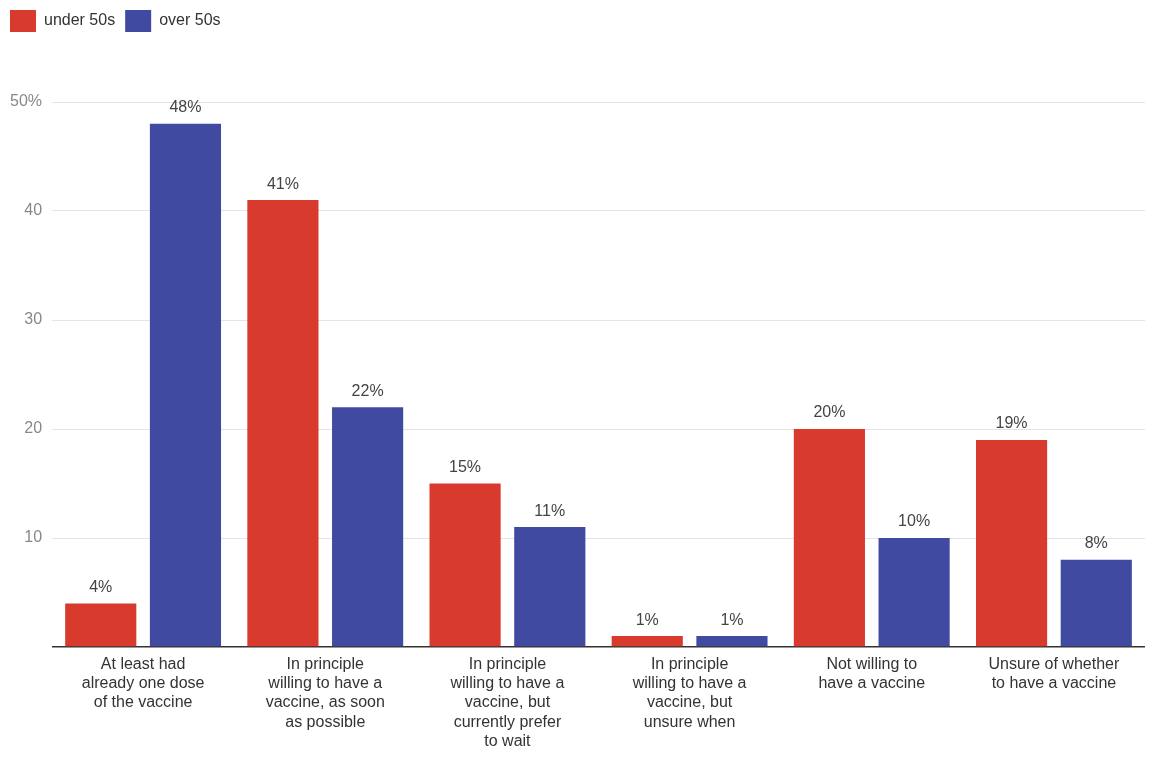 The image size is (1151, 759). Describe the element at coordinates (367, 390) in the screenshot. I see `data-label: 22%` at that location.